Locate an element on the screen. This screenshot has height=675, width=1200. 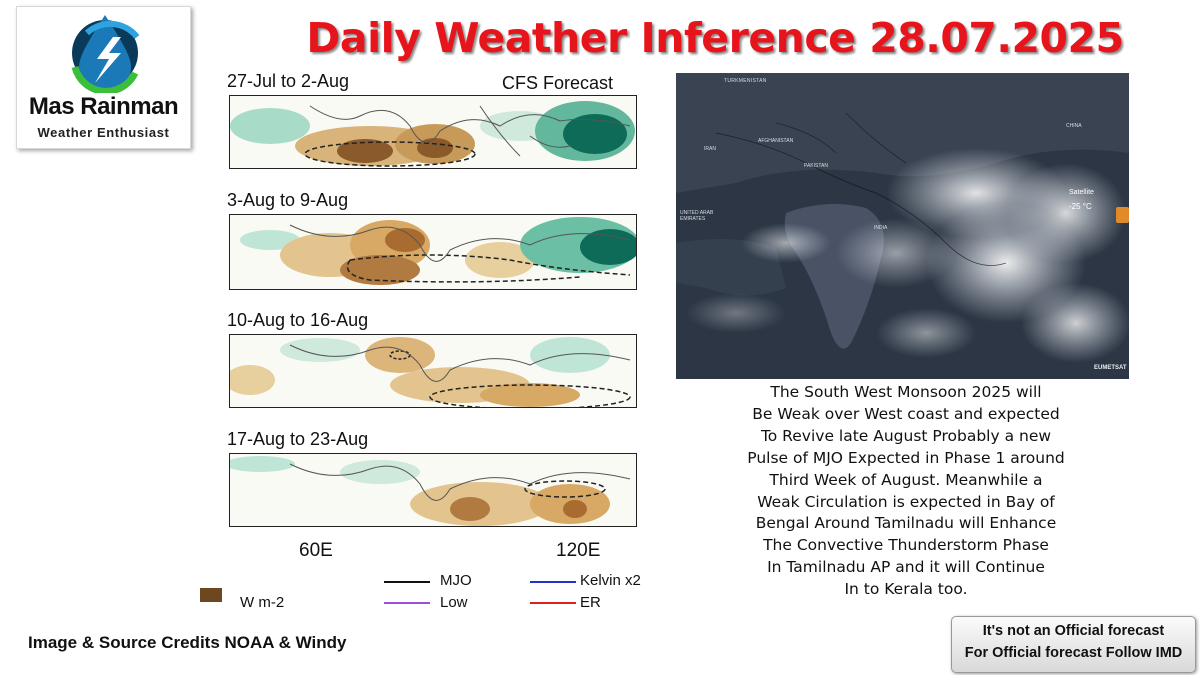
disclaimer-line-2: For Official forecast Follow IMD is located at coordinates (1073, 653).